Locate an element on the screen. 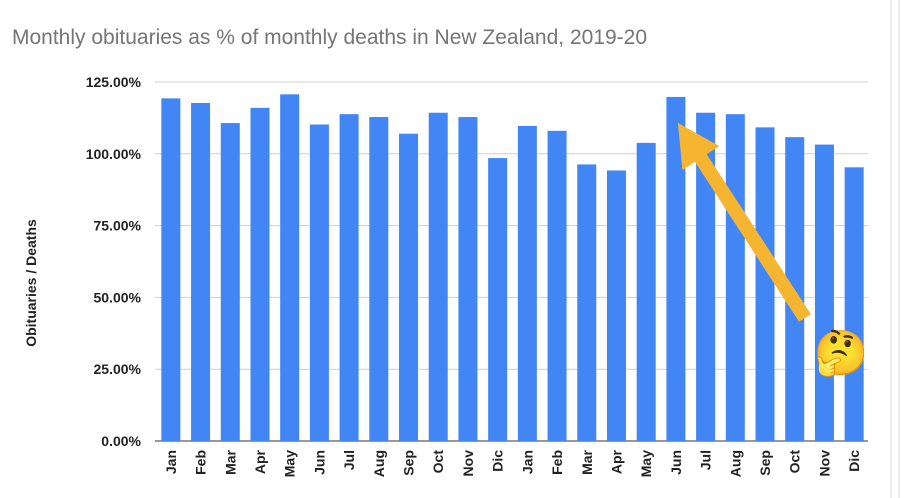 The height and width of the screenshot is (498, 902). y-tick-label: 0.00% is located at coordinates (121, 441).